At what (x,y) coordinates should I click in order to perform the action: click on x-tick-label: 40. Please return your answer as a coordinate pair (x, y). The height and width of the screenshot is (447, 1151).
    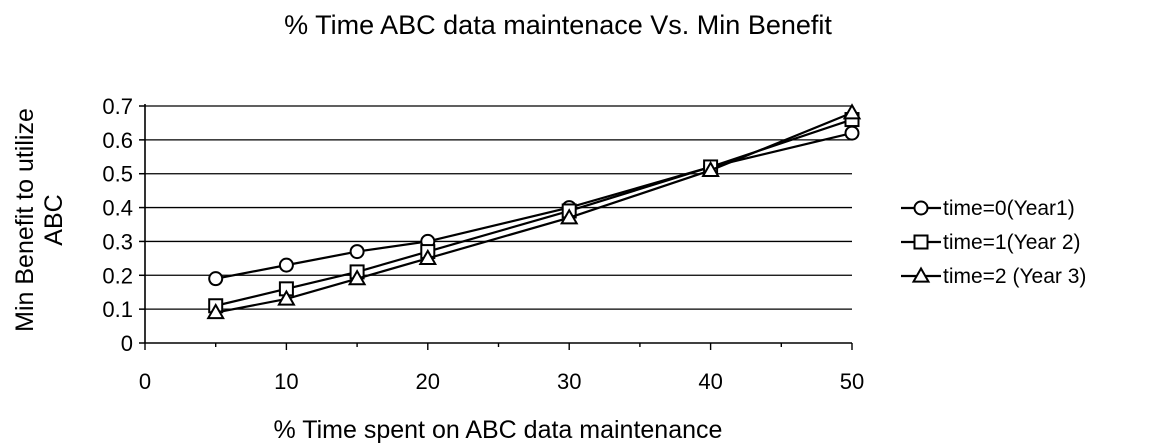
    Looking at the image, I should click on (710, 381).